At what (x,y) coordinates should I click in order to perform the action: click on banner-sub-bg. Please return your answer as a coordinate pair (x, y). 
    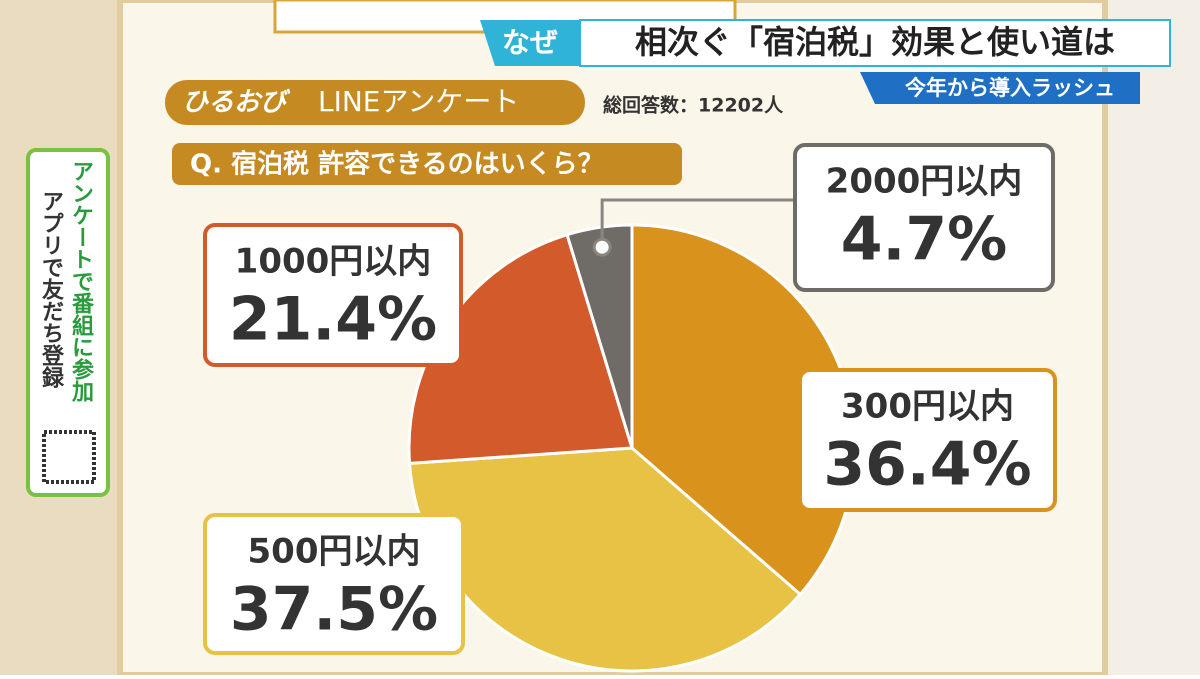
    Looking at the image, I should click on (1000, 88).